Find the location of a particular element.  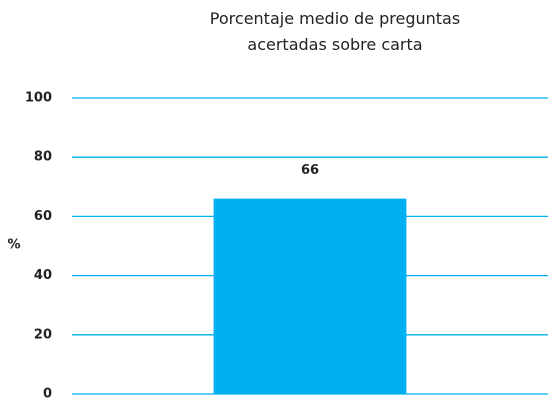

y-tick-label: 100 is located at coordinates (38, 98).